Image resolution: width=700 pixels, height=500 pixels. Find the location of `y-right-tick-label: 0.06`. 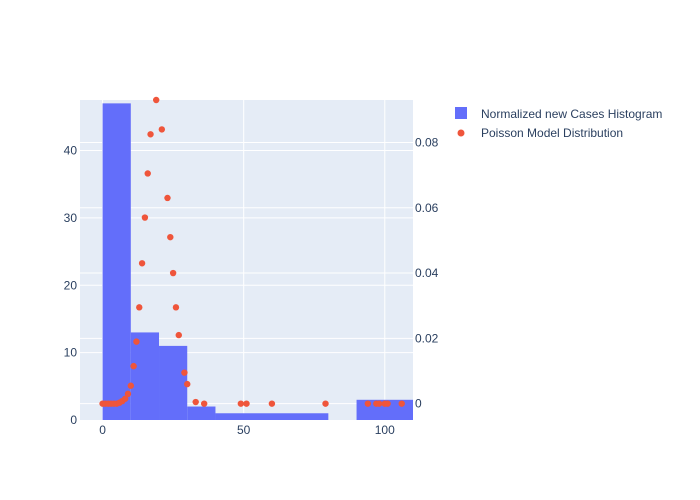

y-right-tick-label: 0.06 is located at coordinates (427, 208).